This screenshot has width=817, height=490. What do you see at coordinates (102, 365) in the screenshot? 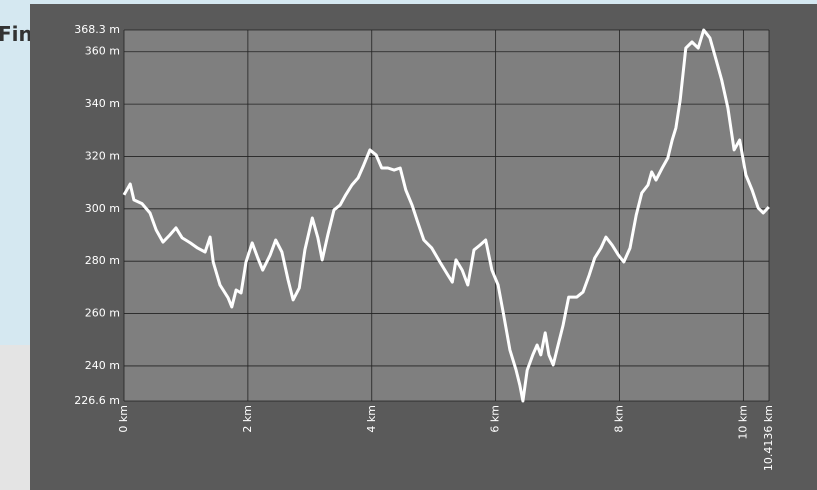
I see `y-tick-label: 240 m` at bounding box center [102, 365].